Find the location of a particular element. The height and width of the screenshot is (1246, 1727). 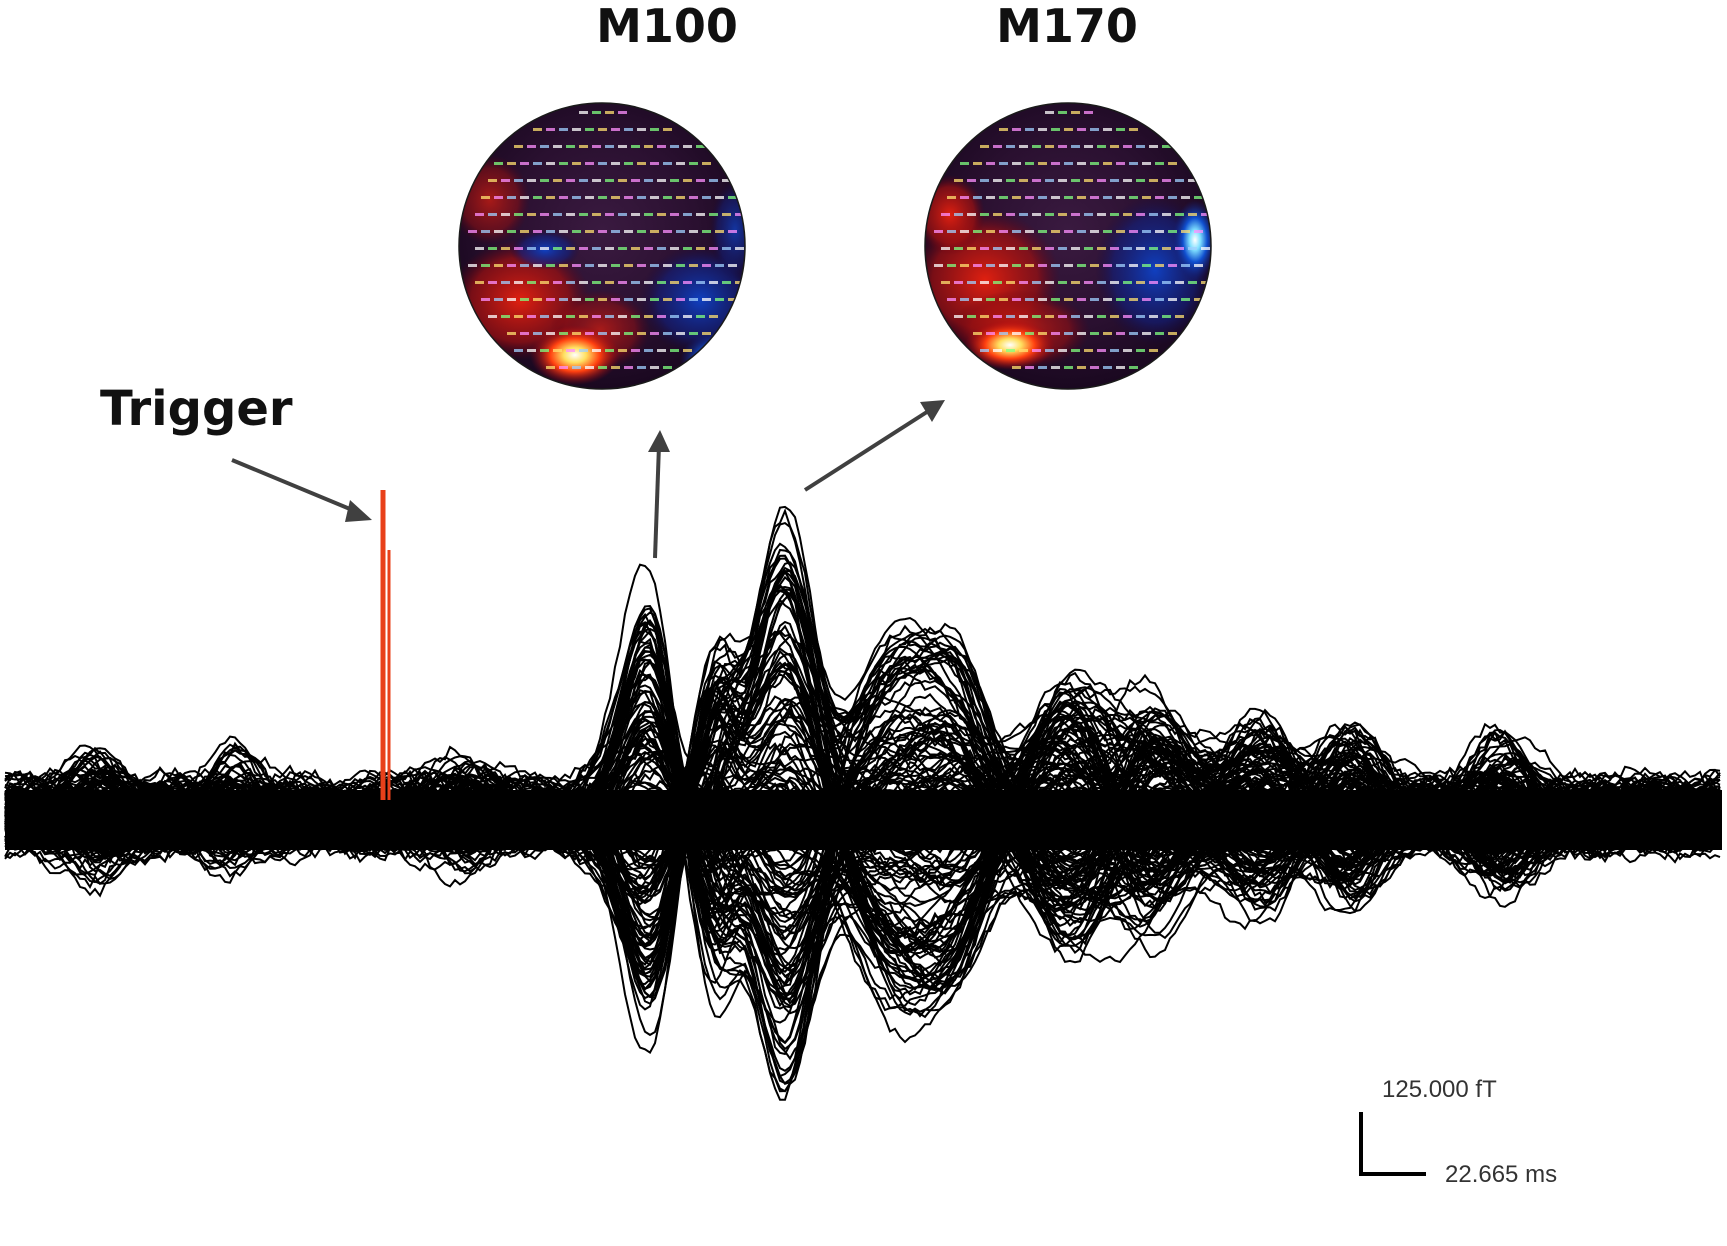

scale-bar: 125.000 fT 22.665 ms is located at coordinates (1458, 1132).